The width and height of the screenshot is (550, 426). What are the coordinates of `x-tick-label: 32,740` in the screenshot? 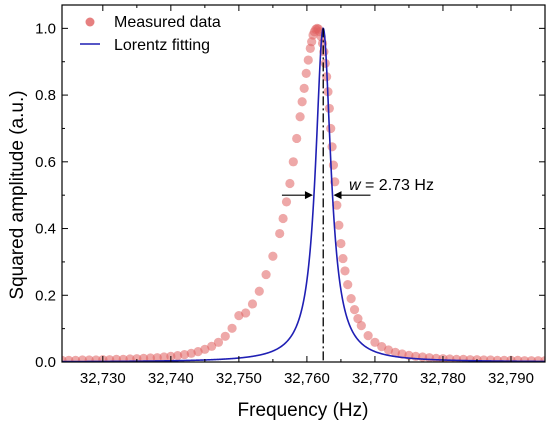 It's located at (171, 378).